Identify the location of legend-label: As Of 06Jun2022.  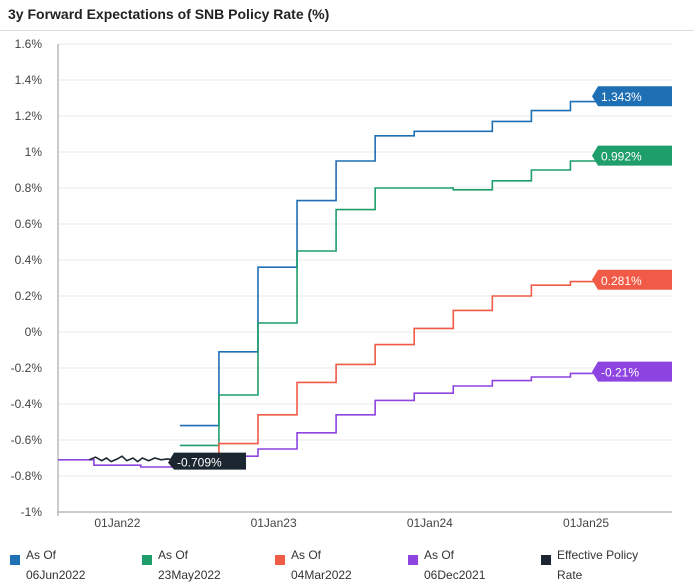
(56, 565).